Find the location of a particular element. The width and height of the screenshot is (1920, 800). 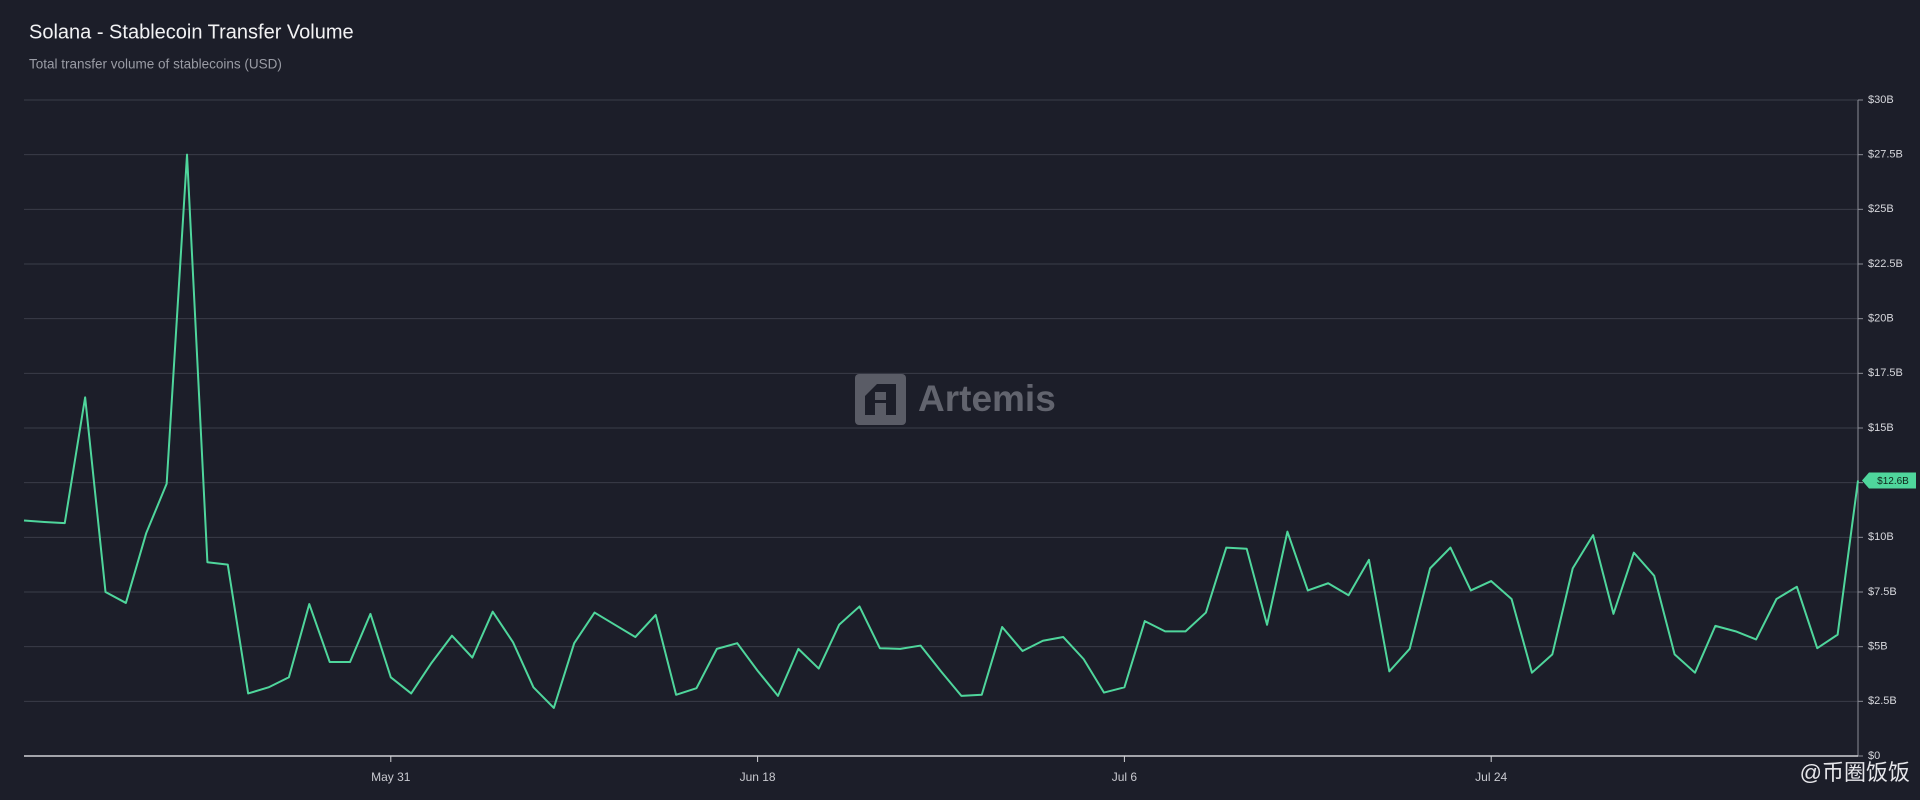

y-tick-label: $15B is located at coordinates (1881, 428).